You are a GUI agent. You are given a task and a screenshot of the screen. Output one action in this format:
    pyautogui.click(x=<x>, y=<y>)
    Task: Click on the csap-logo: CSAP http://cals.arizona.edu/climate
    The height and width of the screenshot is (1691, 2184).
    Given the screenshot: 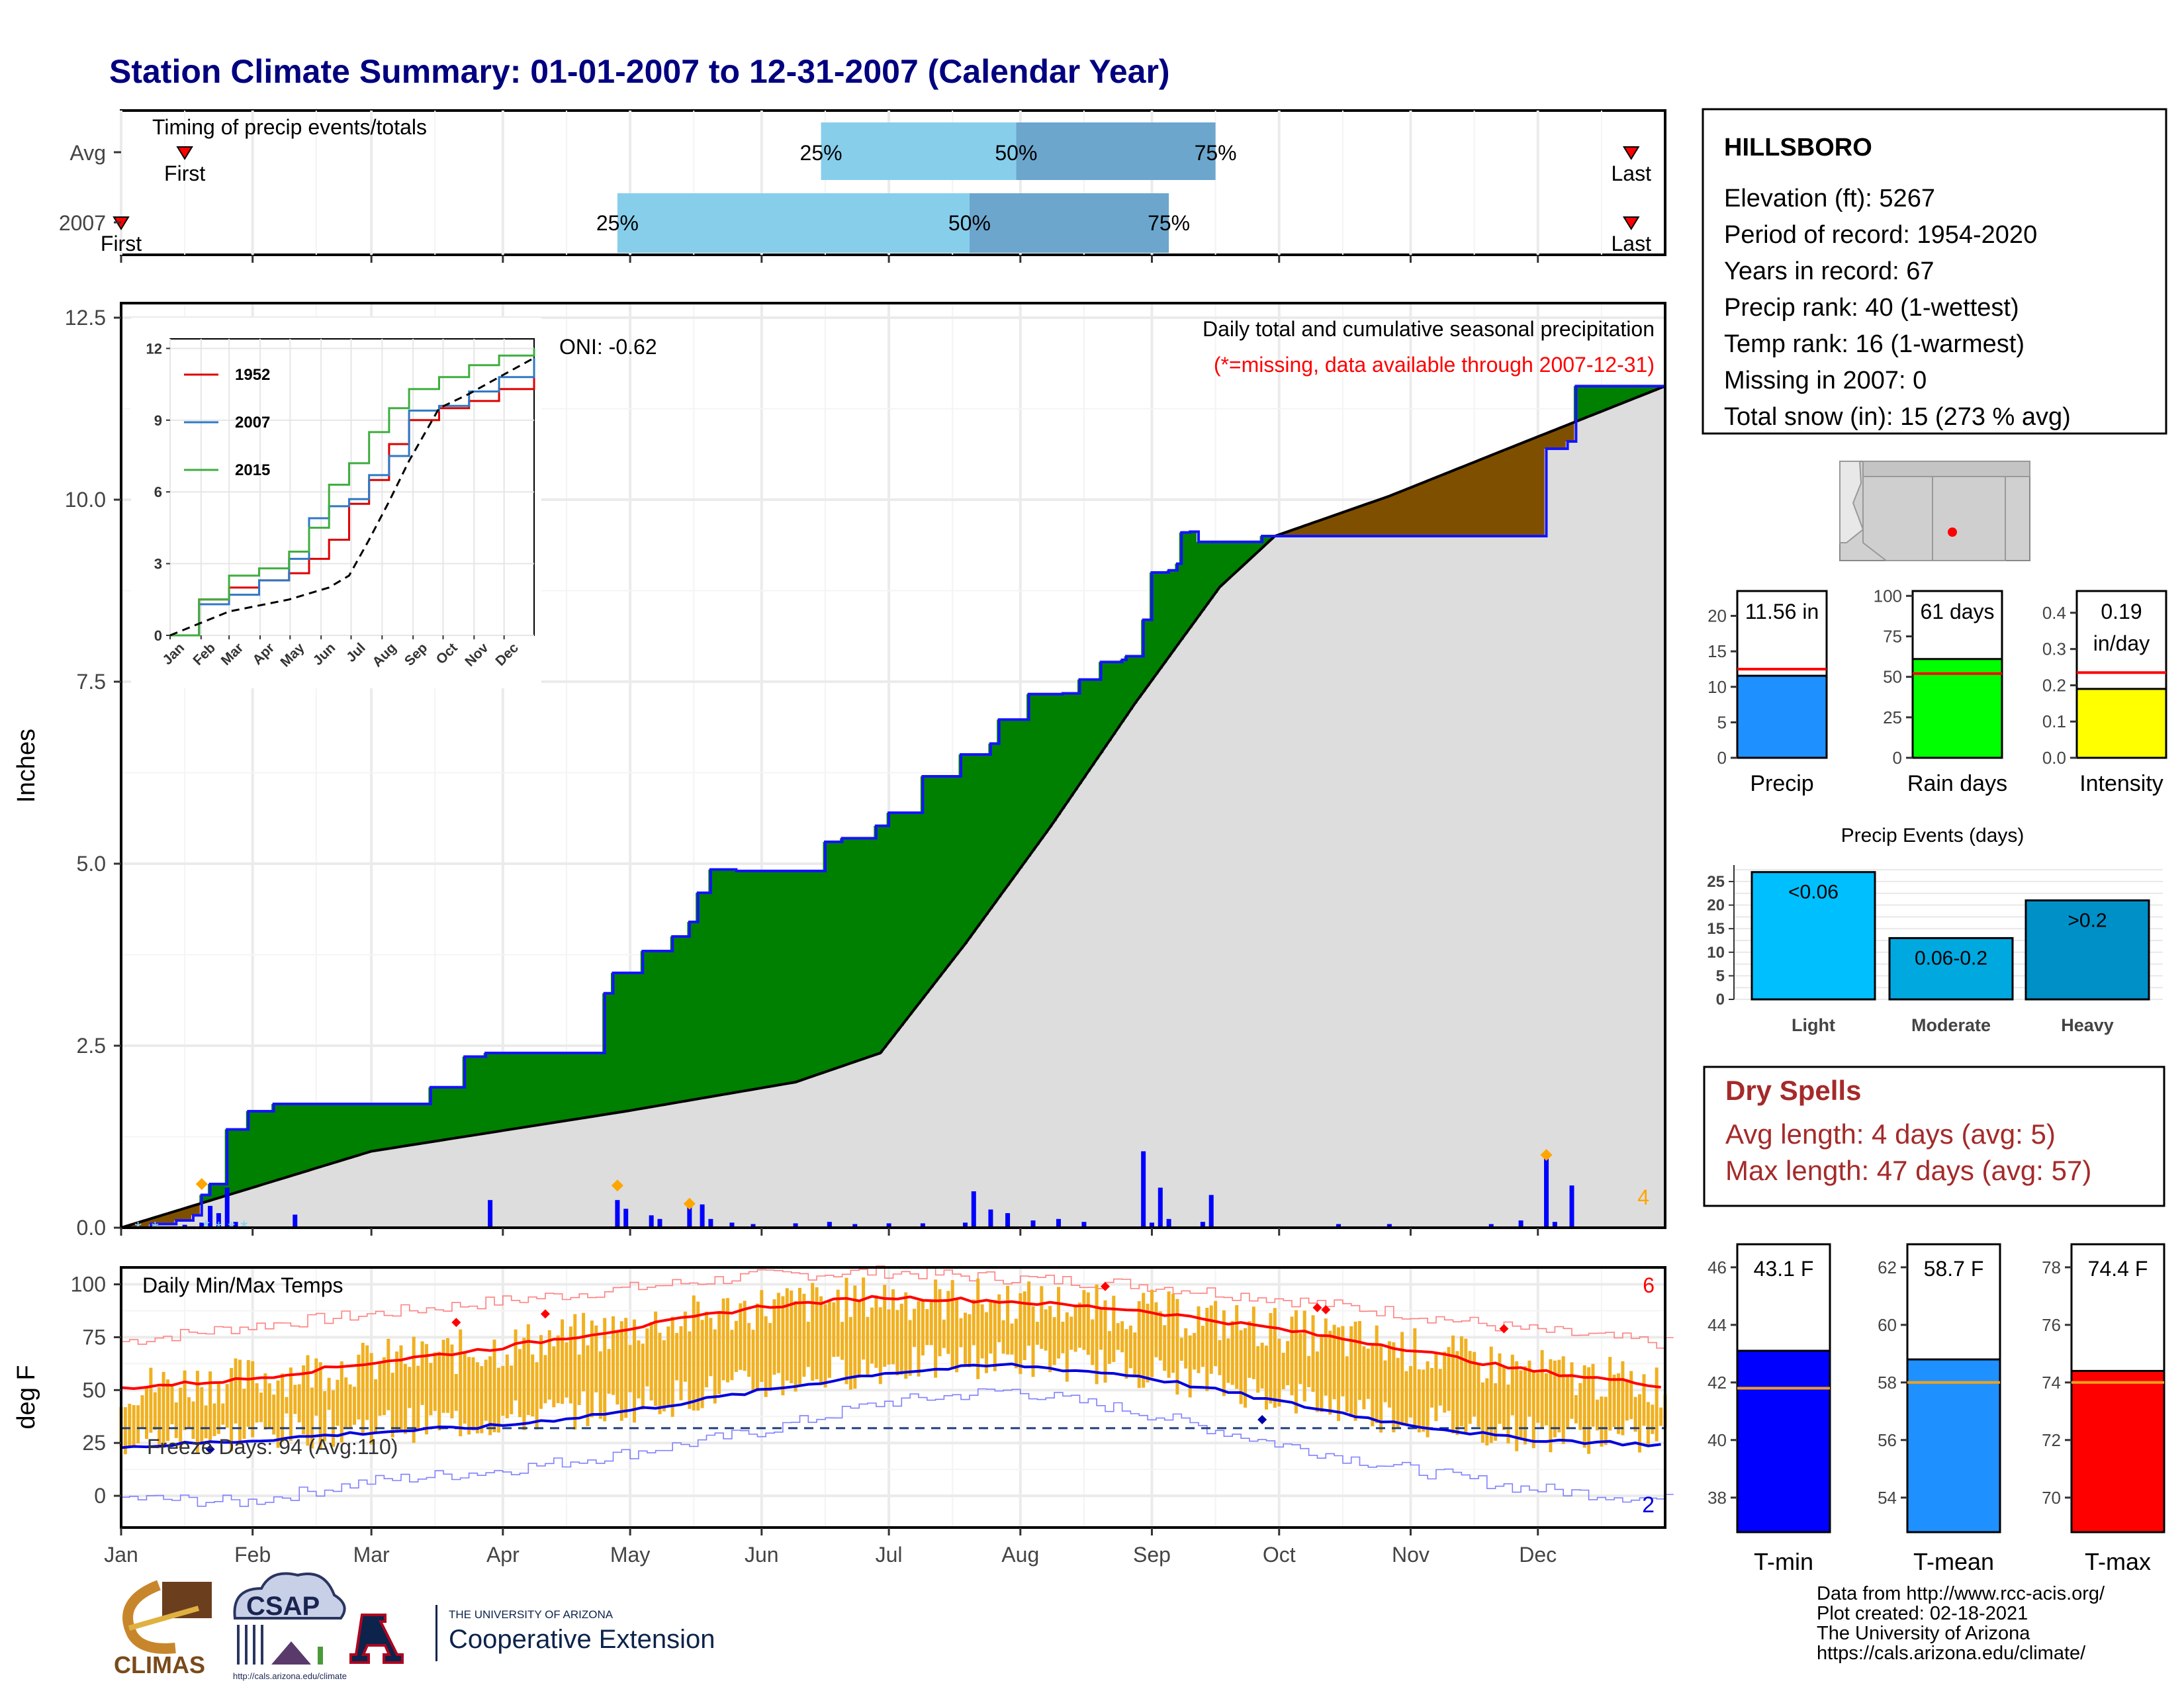 What is the action you would take?
    pyautogui.click(x=290, y=1627)
    